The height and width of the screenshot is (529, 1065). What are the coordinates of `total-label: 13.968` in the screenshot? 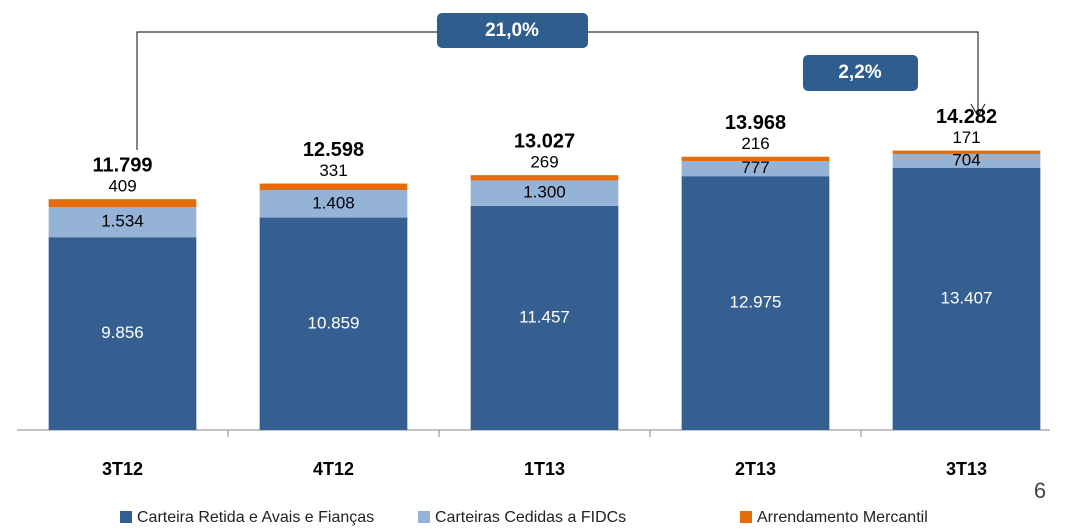 It's located at (755, 123).